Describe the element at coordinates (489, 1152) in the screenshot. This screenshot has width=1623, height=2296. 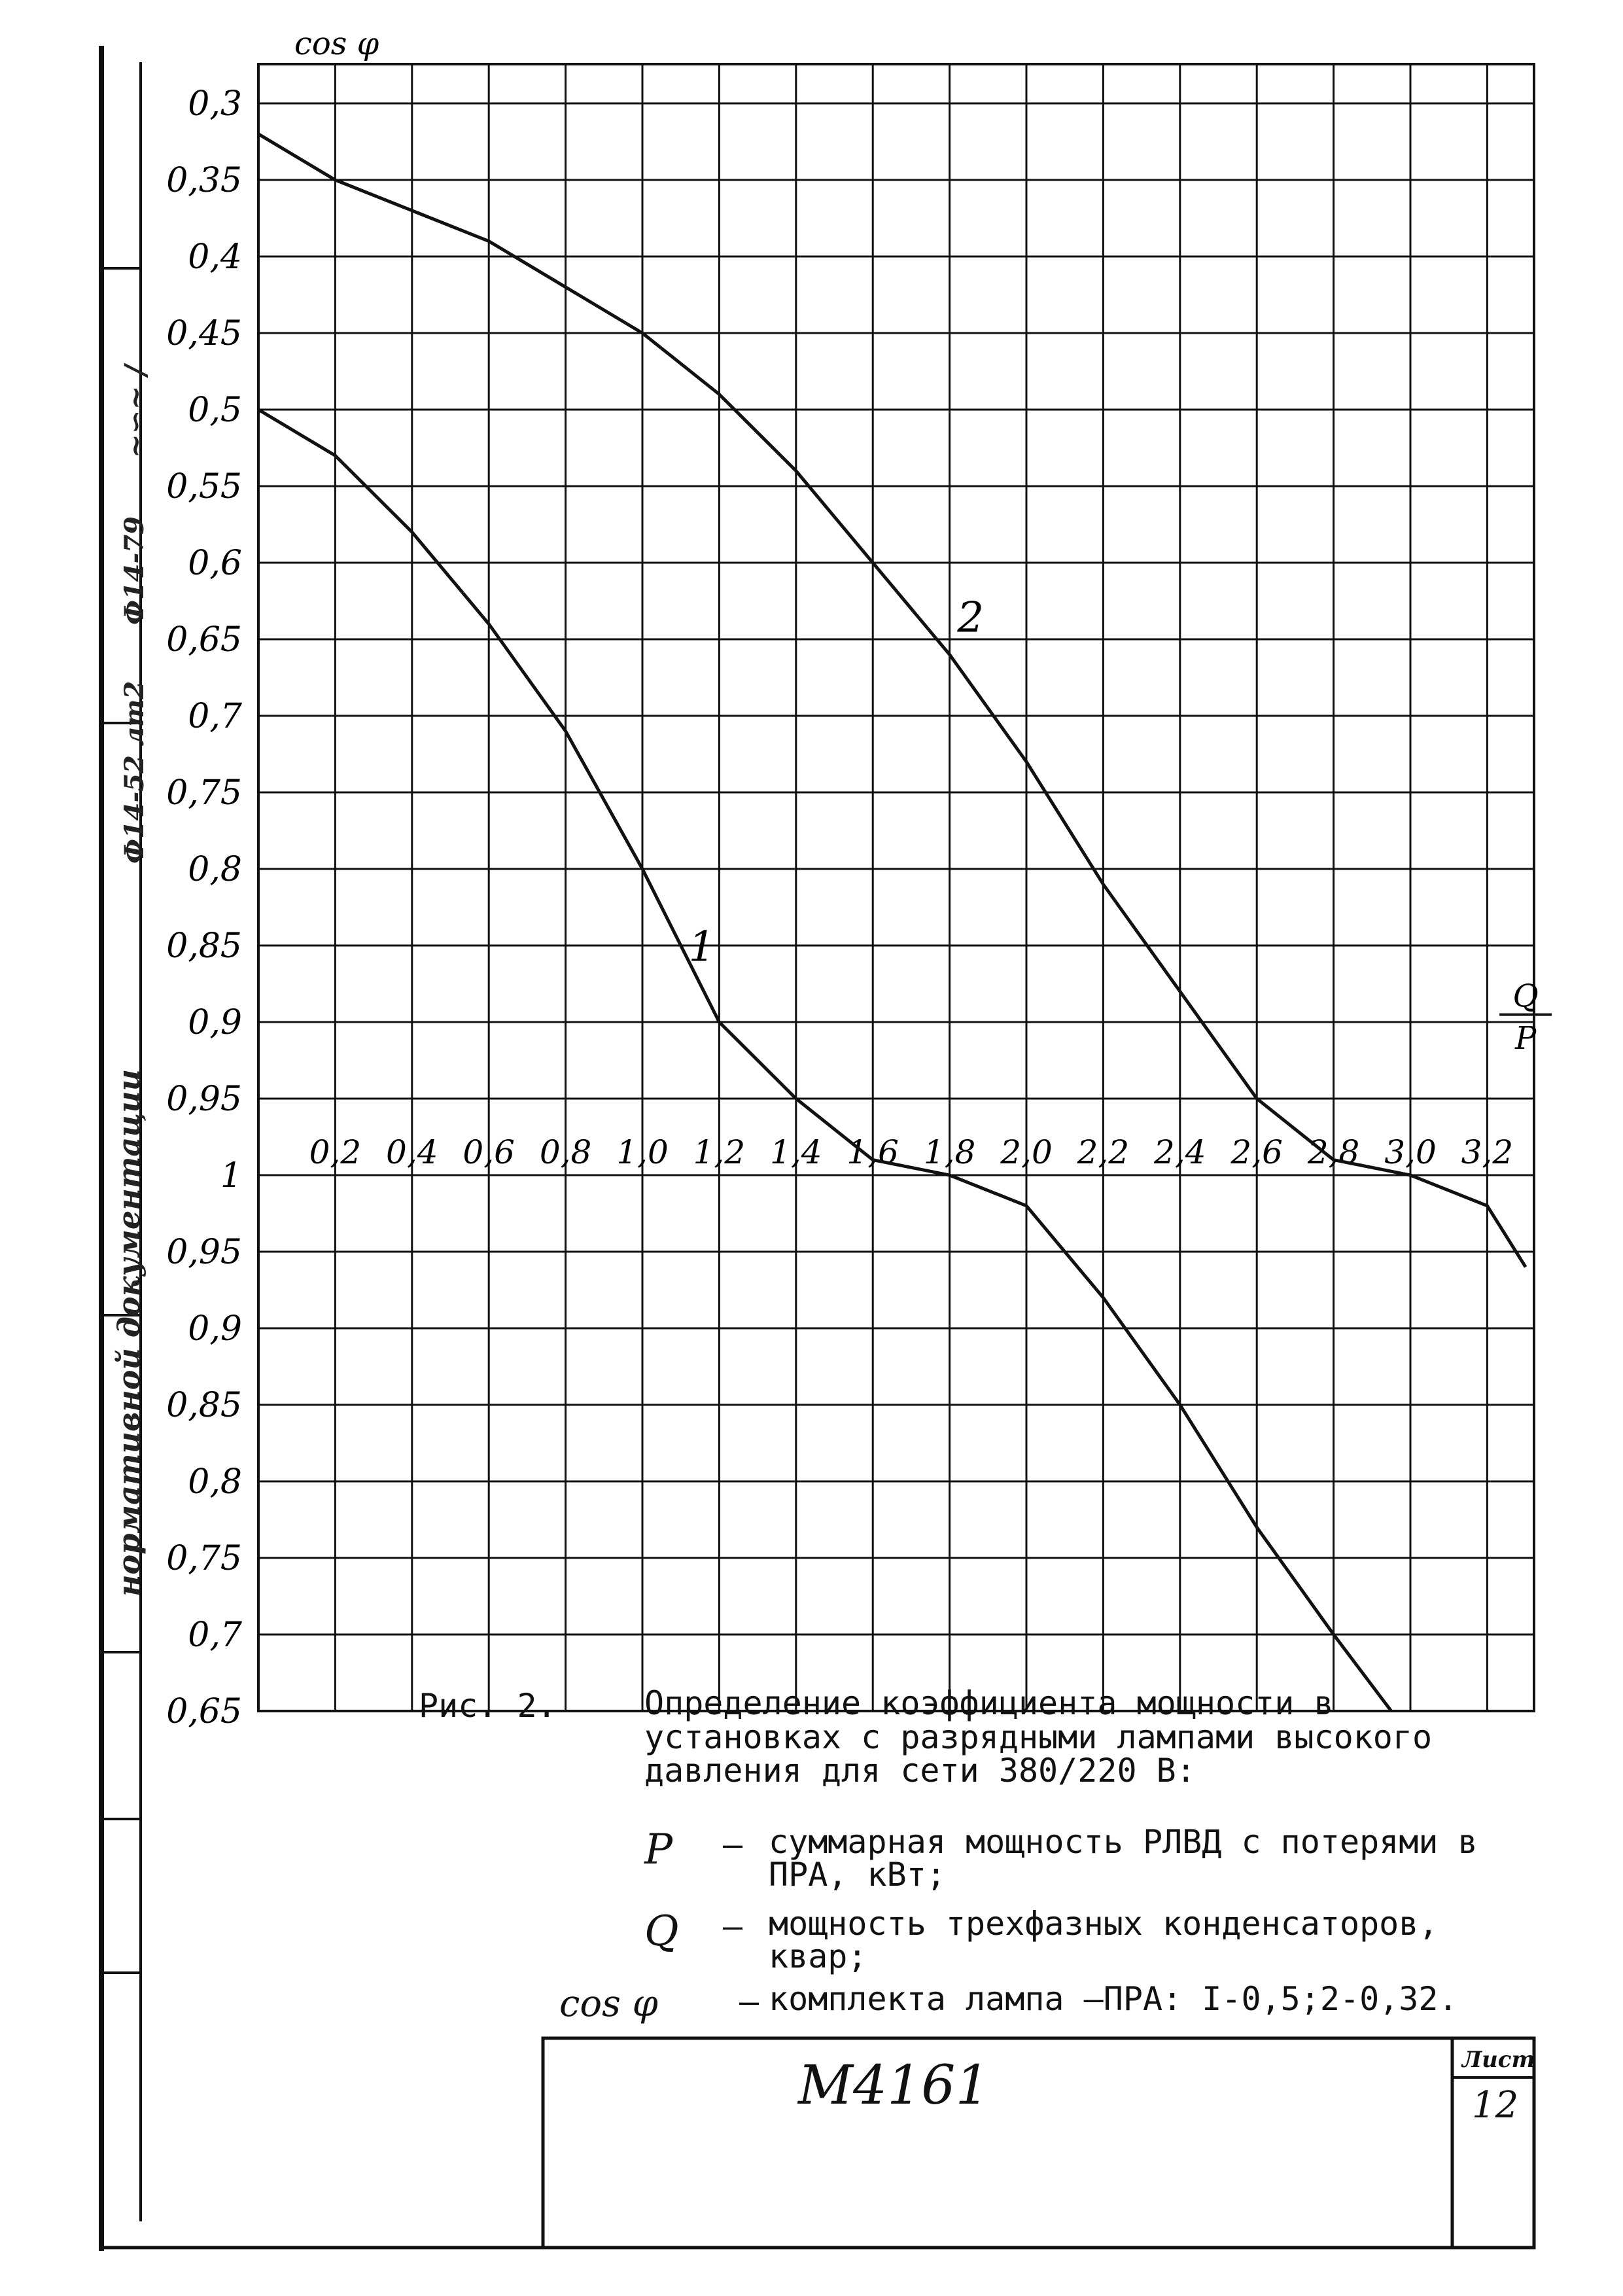
I see `x-tick-label: 0,6` at that location.